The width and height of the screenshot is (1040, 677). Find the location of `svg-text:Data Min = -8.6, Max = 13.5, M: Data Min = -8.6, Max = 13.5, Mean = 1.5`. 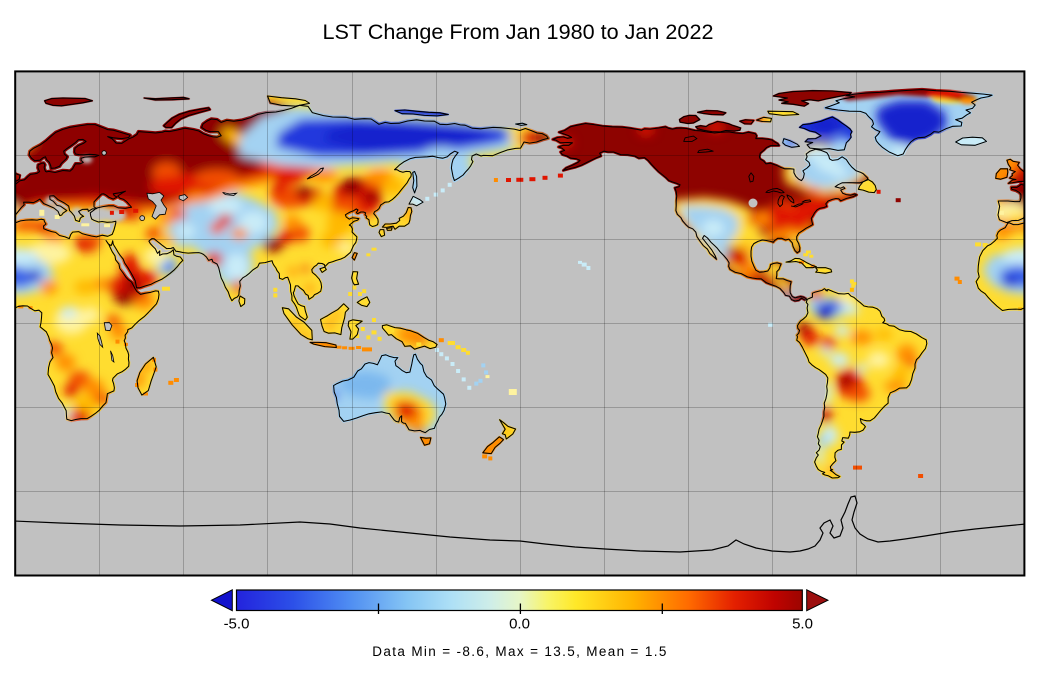

svg-text:Data Min = -8.6, Max = 13.5, M: Data Min = -8.6, Max = 13.5, Mean = 1.5 is located at coordinates (519, 651).